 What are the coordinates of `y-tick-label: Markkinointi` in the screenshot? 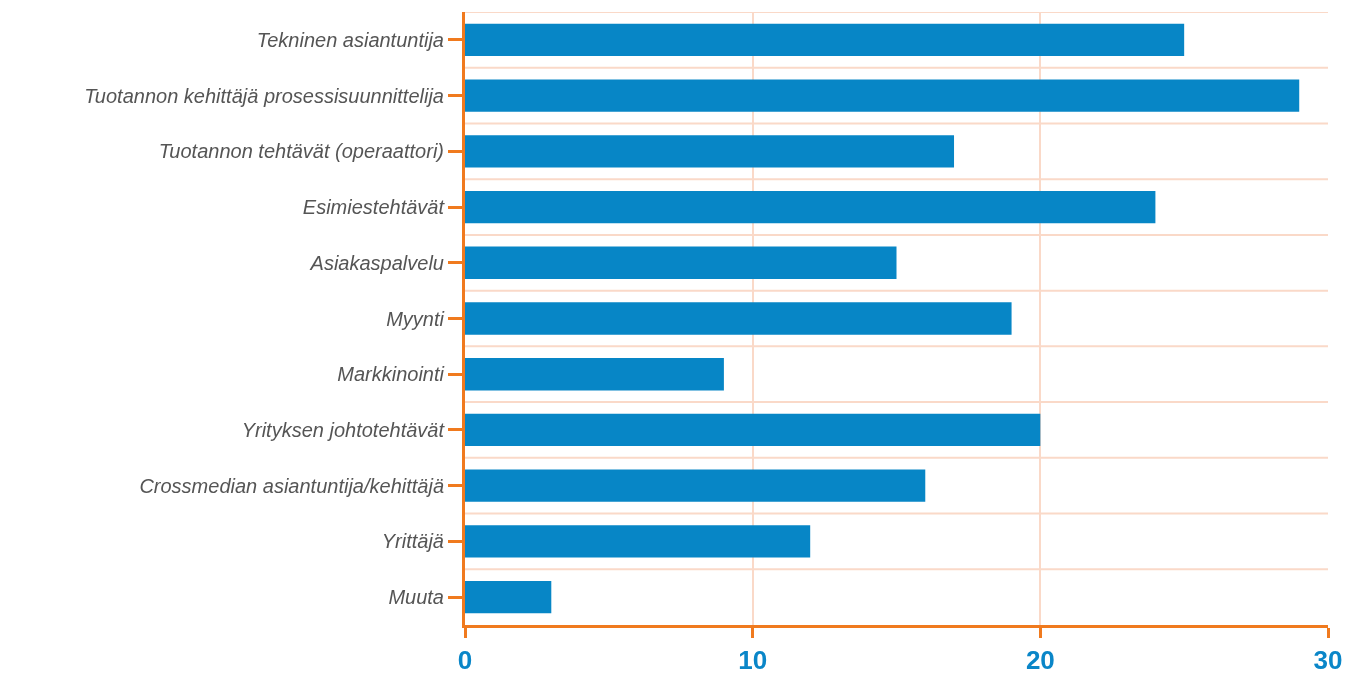 It's located at (391, 374).